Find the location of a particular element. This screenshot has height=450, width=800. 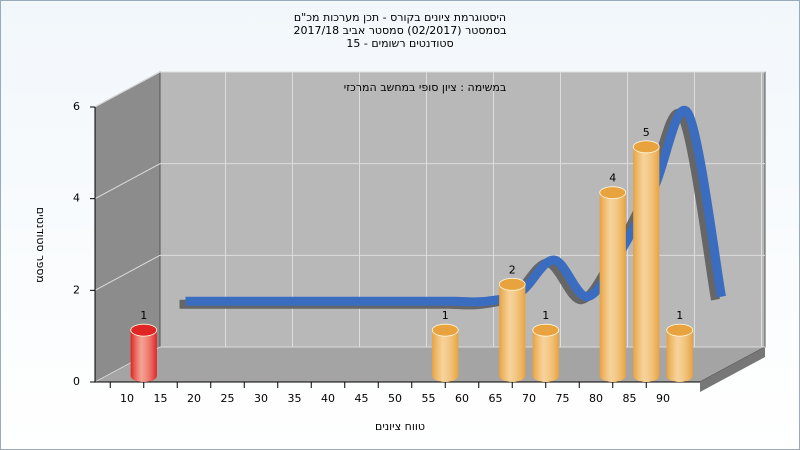

floor-edge is located at coordinates (732, 369).